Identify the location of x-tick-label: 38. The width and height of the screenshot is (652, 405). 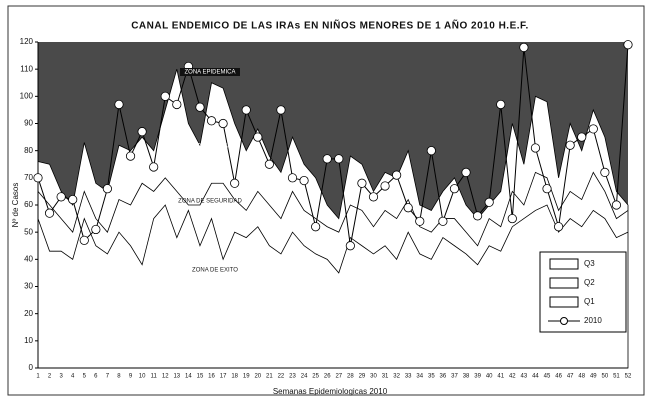
(466, 377).